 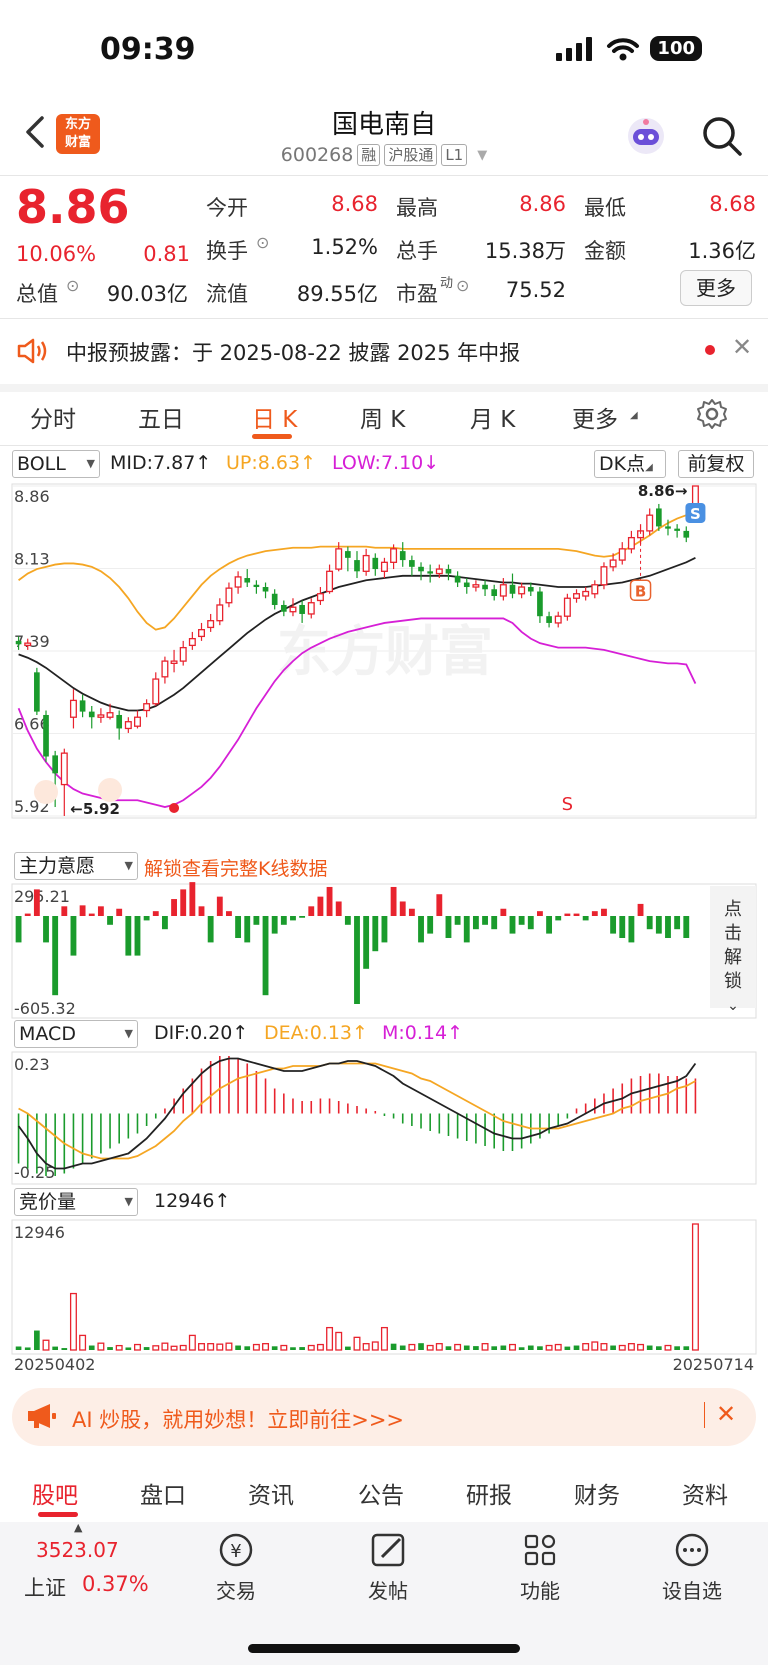 I want to click on y-tick-label: 8.86, so click(x=32, y=496).